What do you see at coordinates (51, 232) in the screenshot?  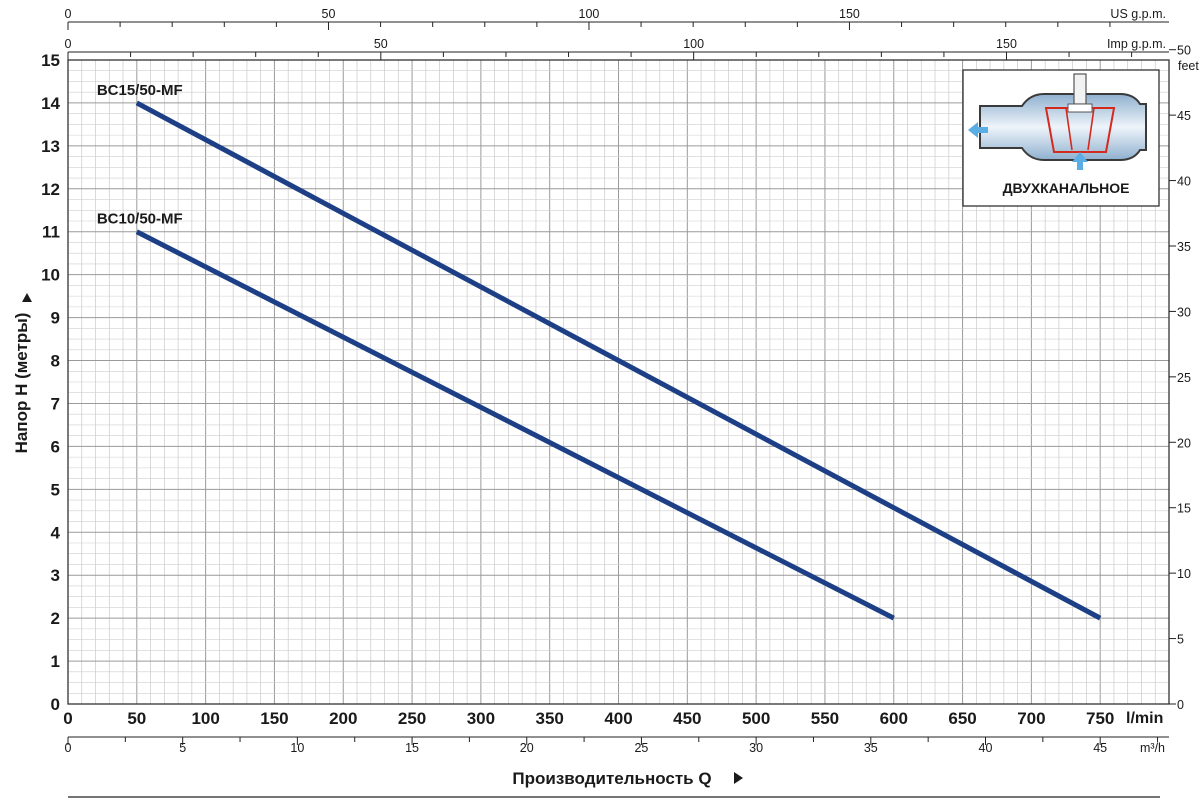 I see `y-tick-label: 11` at bounding box center [51, 232].